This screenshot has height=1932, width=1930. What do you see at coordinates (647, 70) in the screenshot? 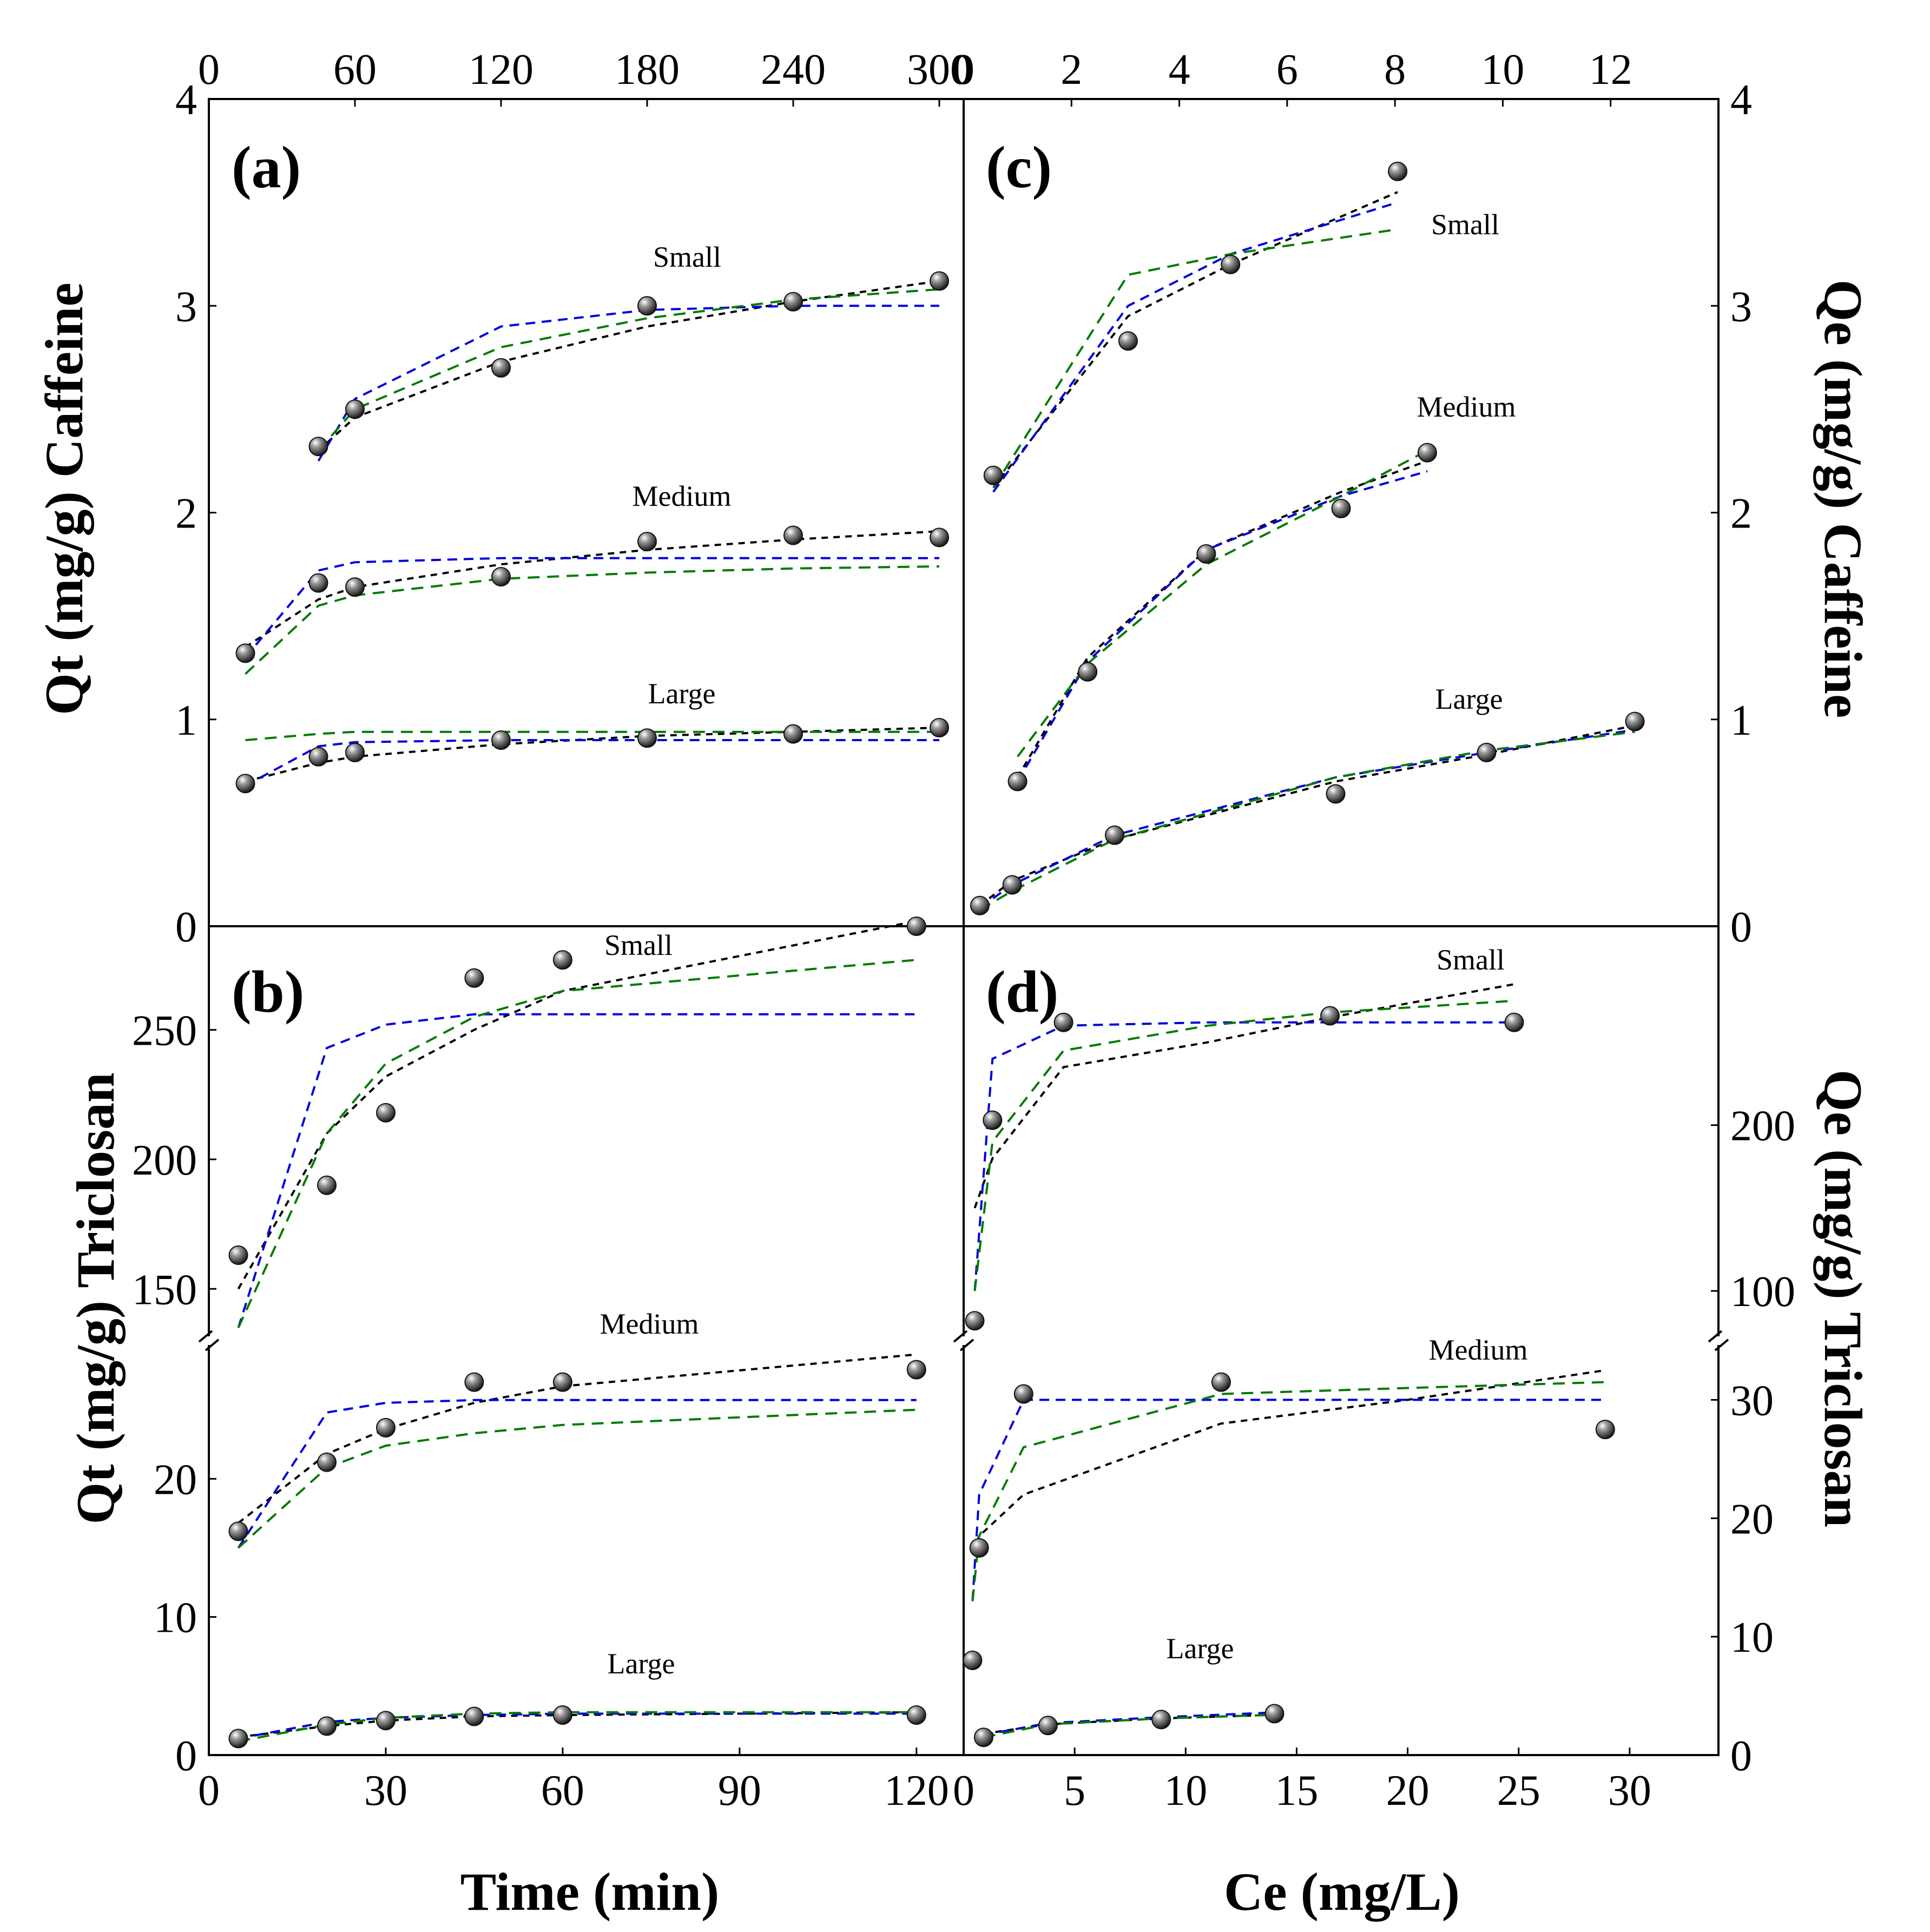
I see `x-tick-label: 180` at bounding box center [647, 70].